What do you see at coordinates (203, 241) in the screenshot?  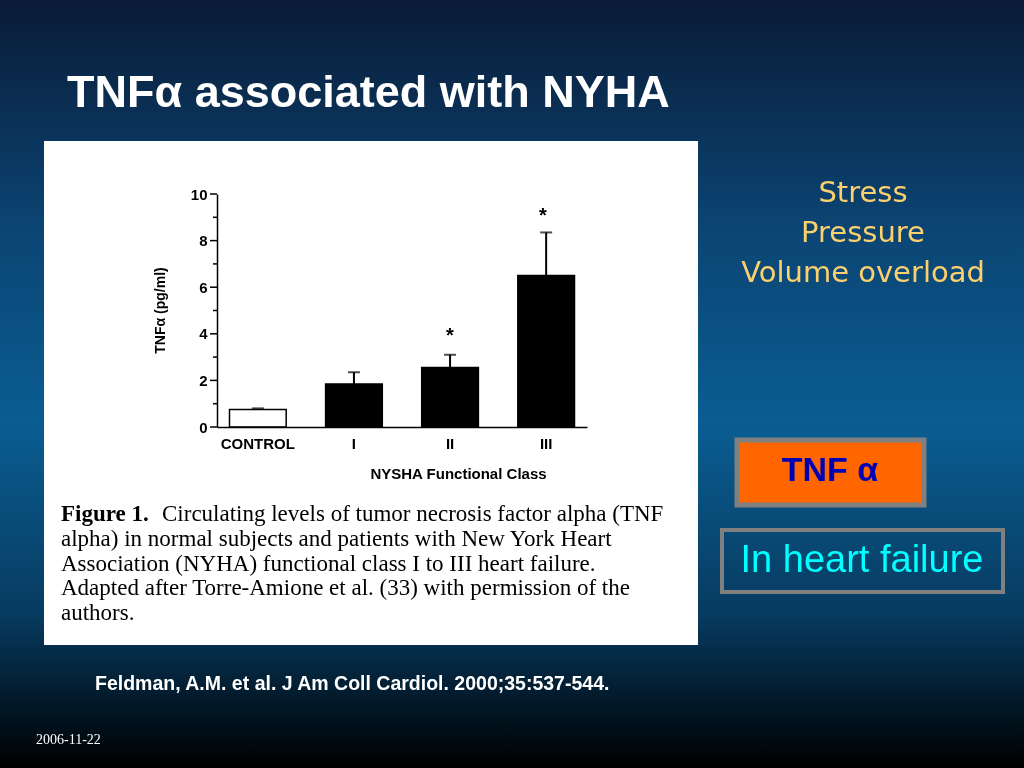 I see `y-tick-label: 8` at bounding box center [203, 241].